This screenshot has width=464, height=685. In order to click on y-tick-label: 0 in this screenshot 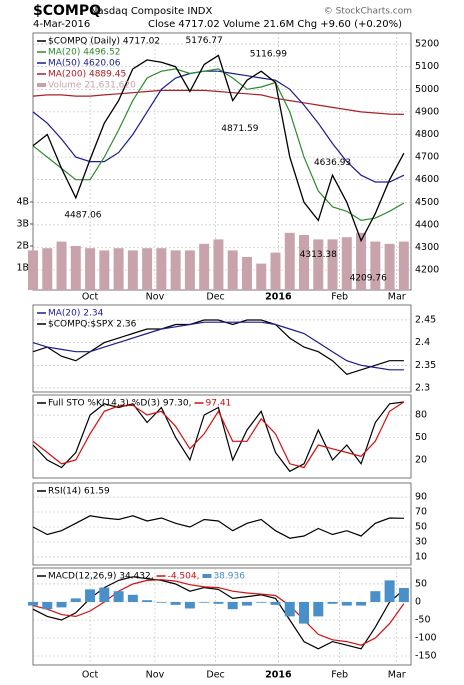, I will do `click(418, 601)`.